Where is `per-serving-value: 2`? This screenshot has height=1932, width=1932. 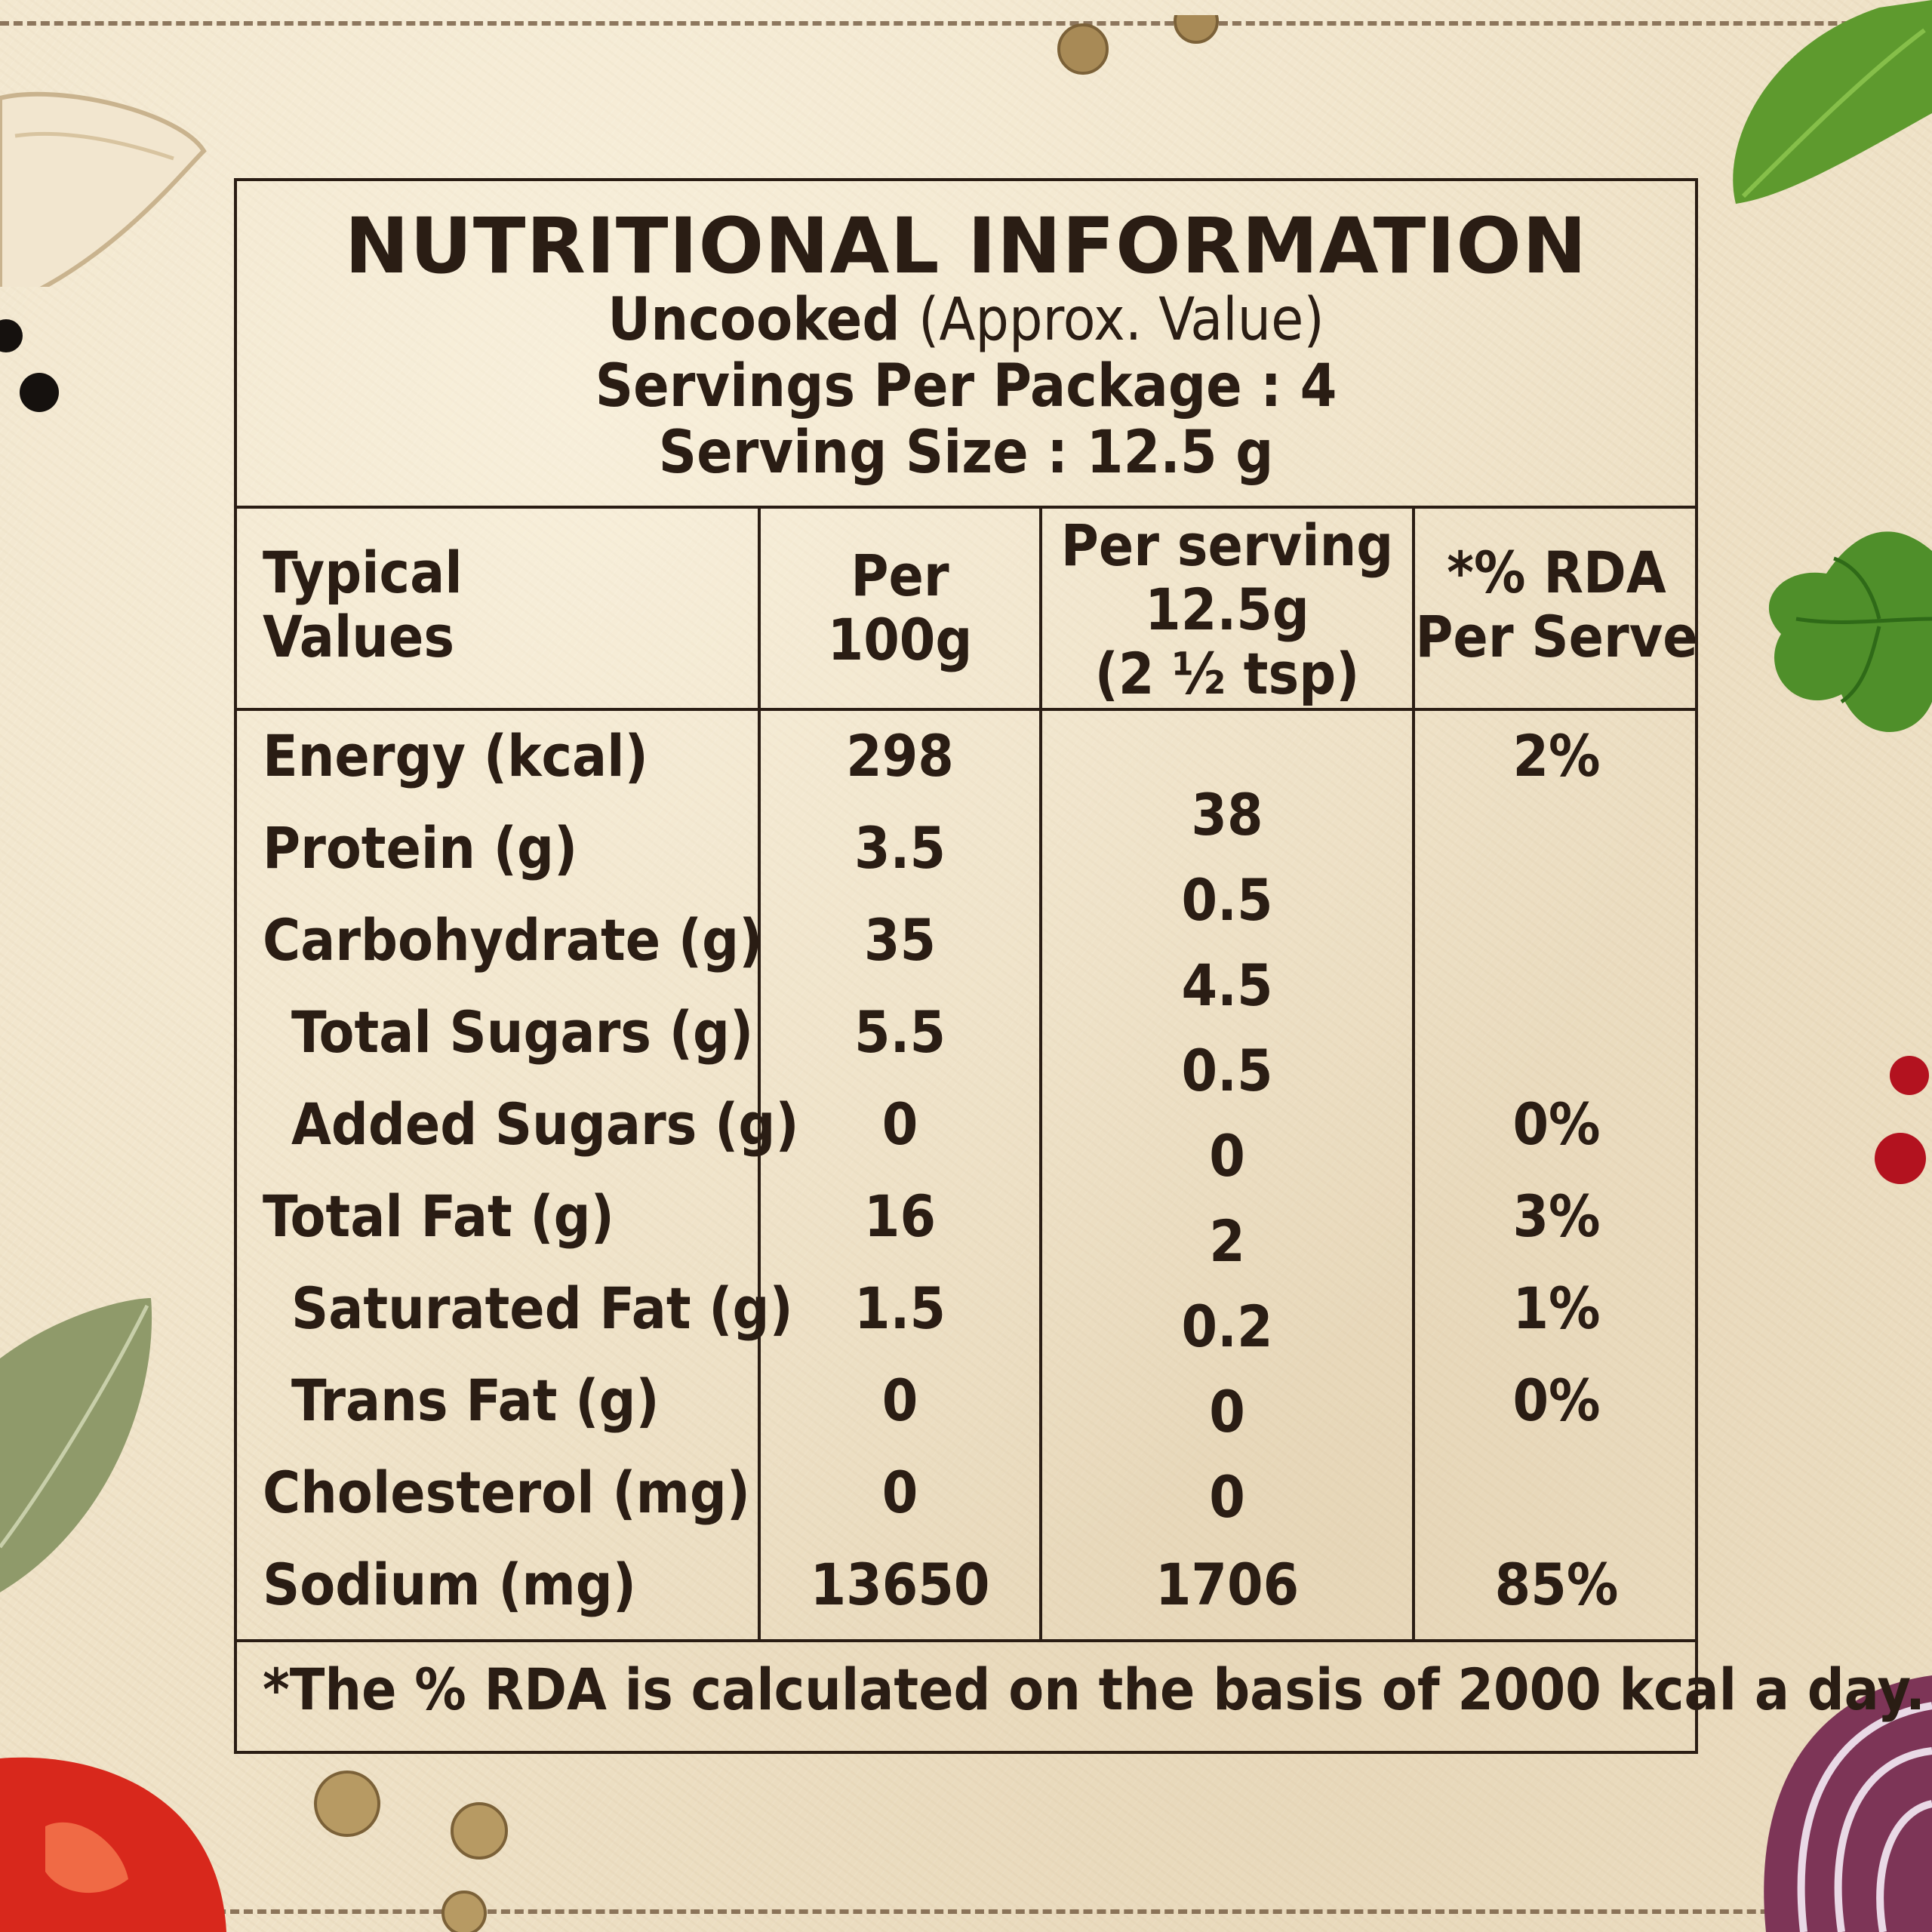
per-serving-value: 2 is located at coordinates (1227, 1241).